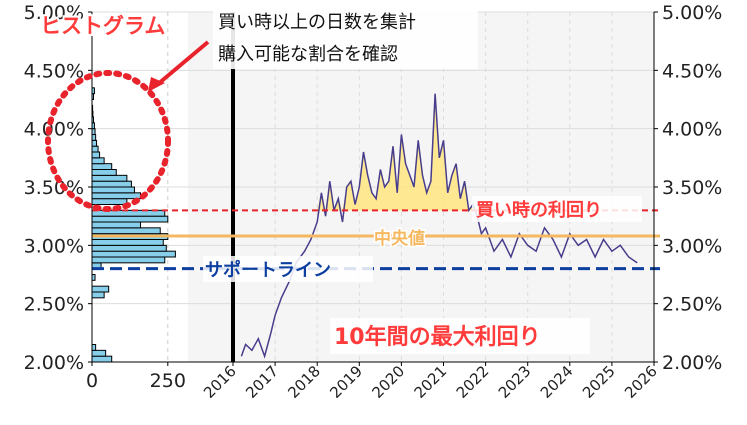 Image resolution: width=747 pixels, height=425 pixels. Describe the element at coordinates (437, 337) in the screenshot. I see `max-yield-label: 10年間の最大利回り` at that location.